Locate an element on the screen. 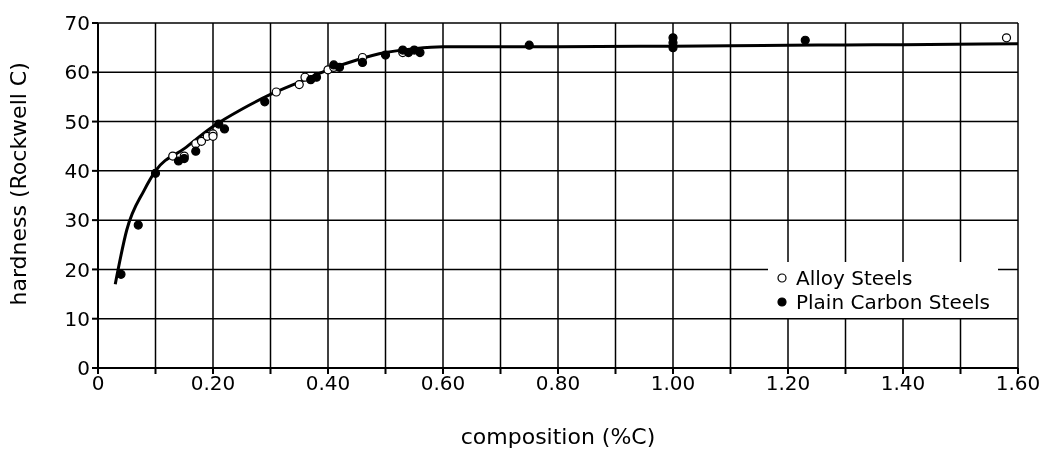 The height and width of the screenshot is (470, 1060). y-tick-label: 10 is located at coordinates (77, 318).